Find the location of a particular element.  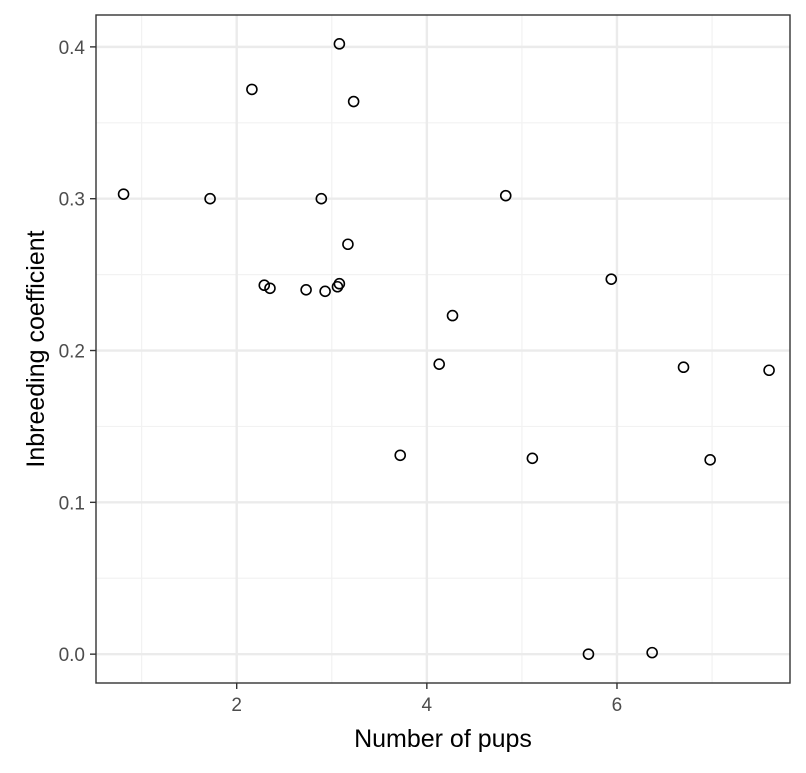

x-axis-ticks: 2 4 6 is located at coordinates (426, 699).